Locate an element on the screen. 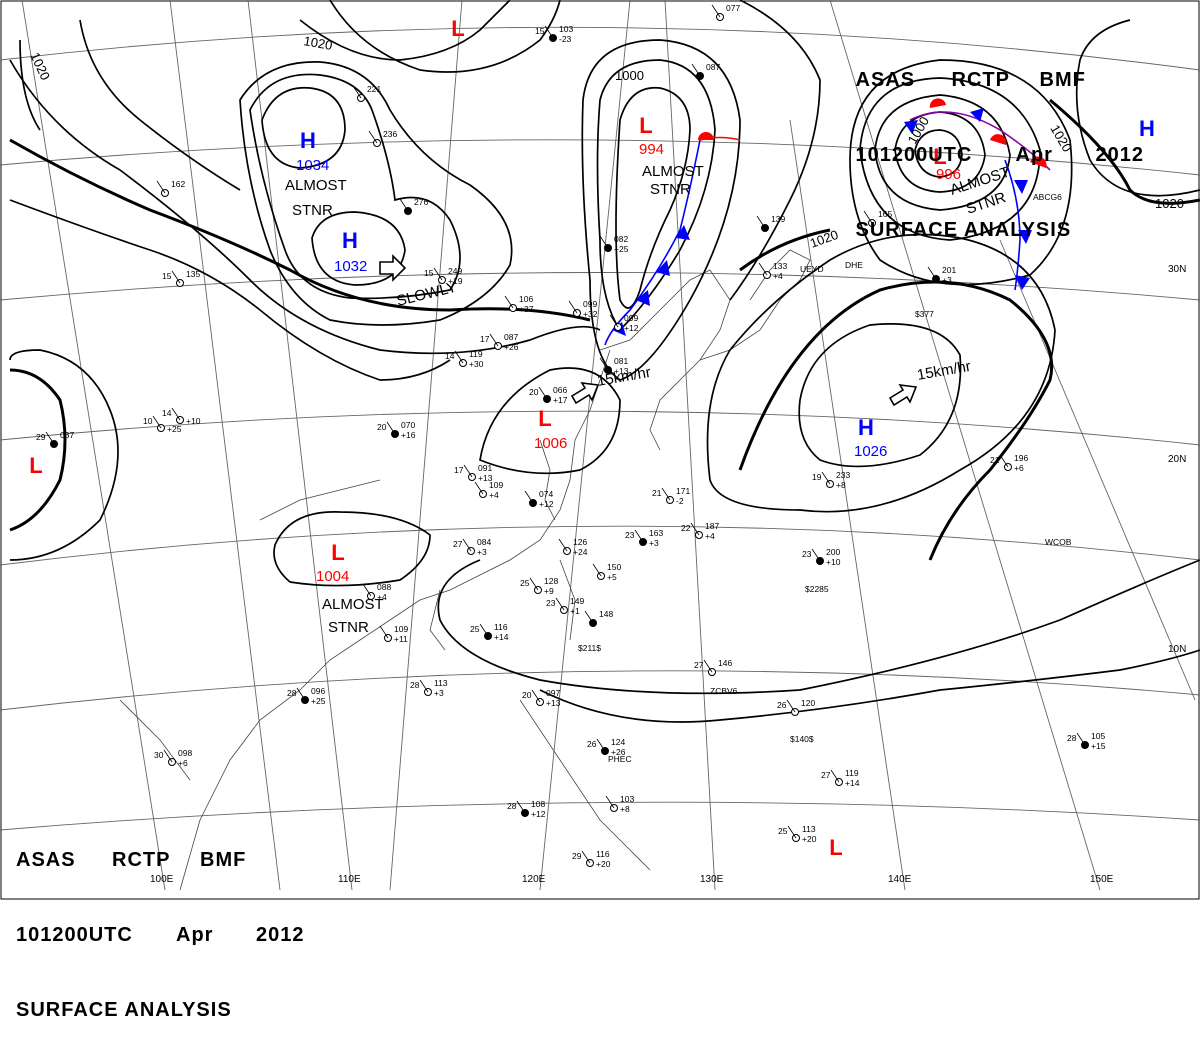  station-plot: 23 200+10 is located at coordinates (821, 557).